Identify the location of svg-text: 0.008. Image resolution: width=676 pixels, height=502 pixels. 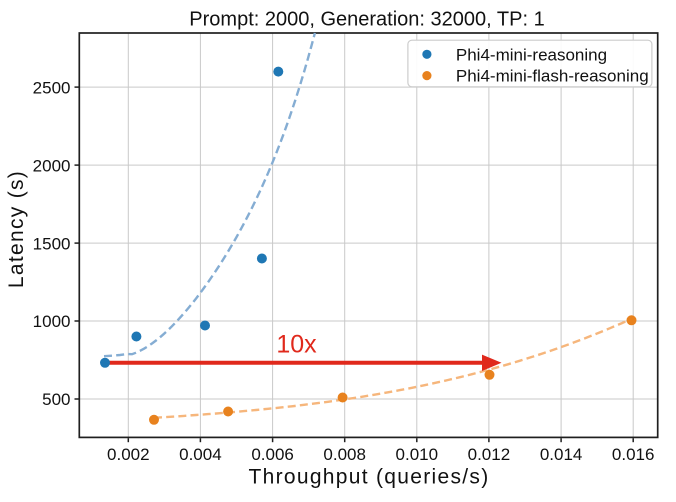
(344, 454).